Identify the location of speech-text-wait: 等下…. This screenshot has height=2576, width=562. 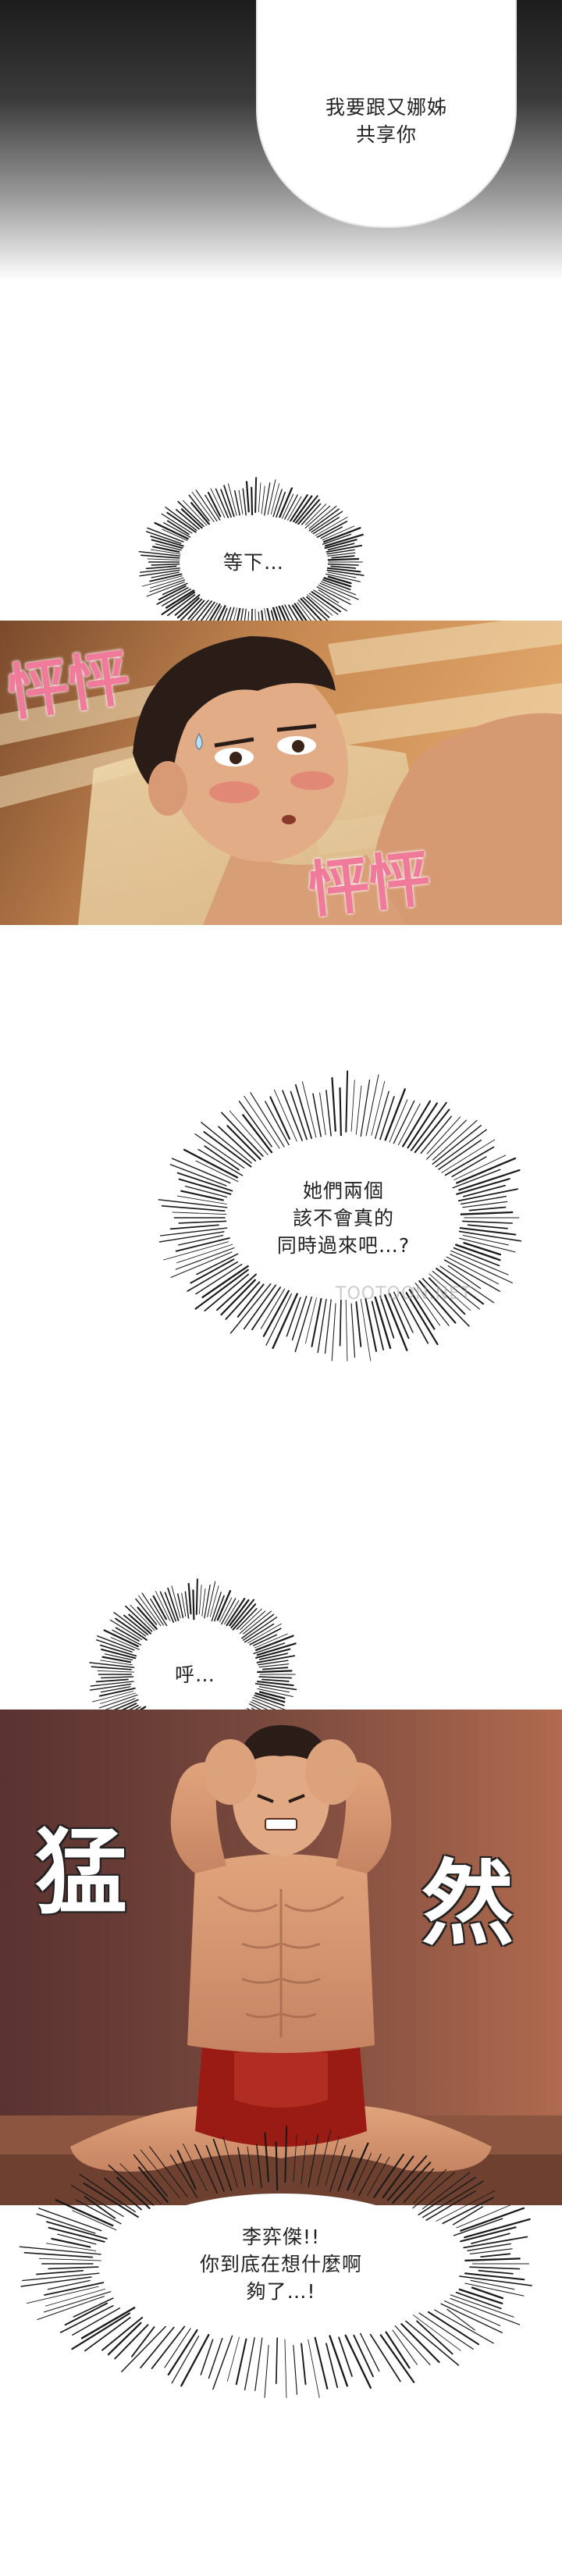
(253, 562).